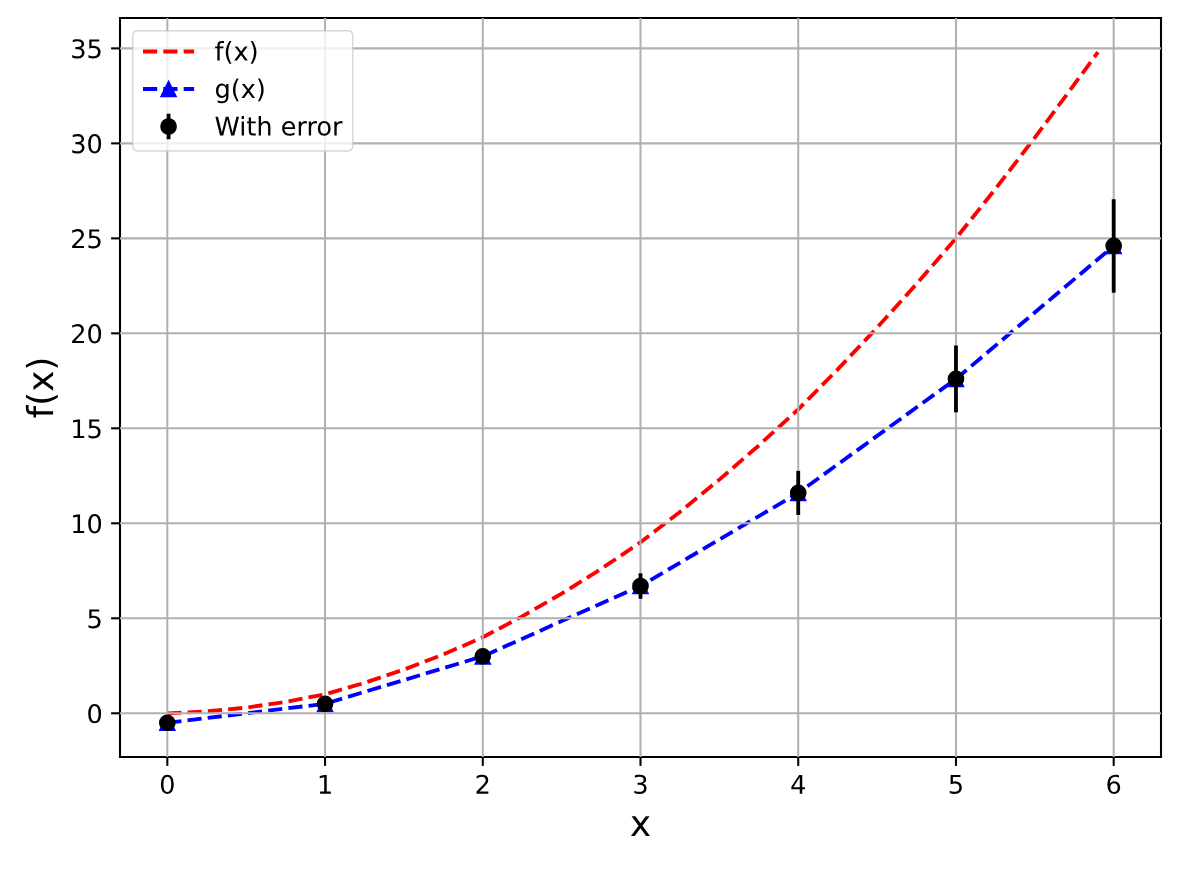 The height and width of the screenshot is (869, 1180). I want to click on x-tick-label: 2, so click(482, 784).